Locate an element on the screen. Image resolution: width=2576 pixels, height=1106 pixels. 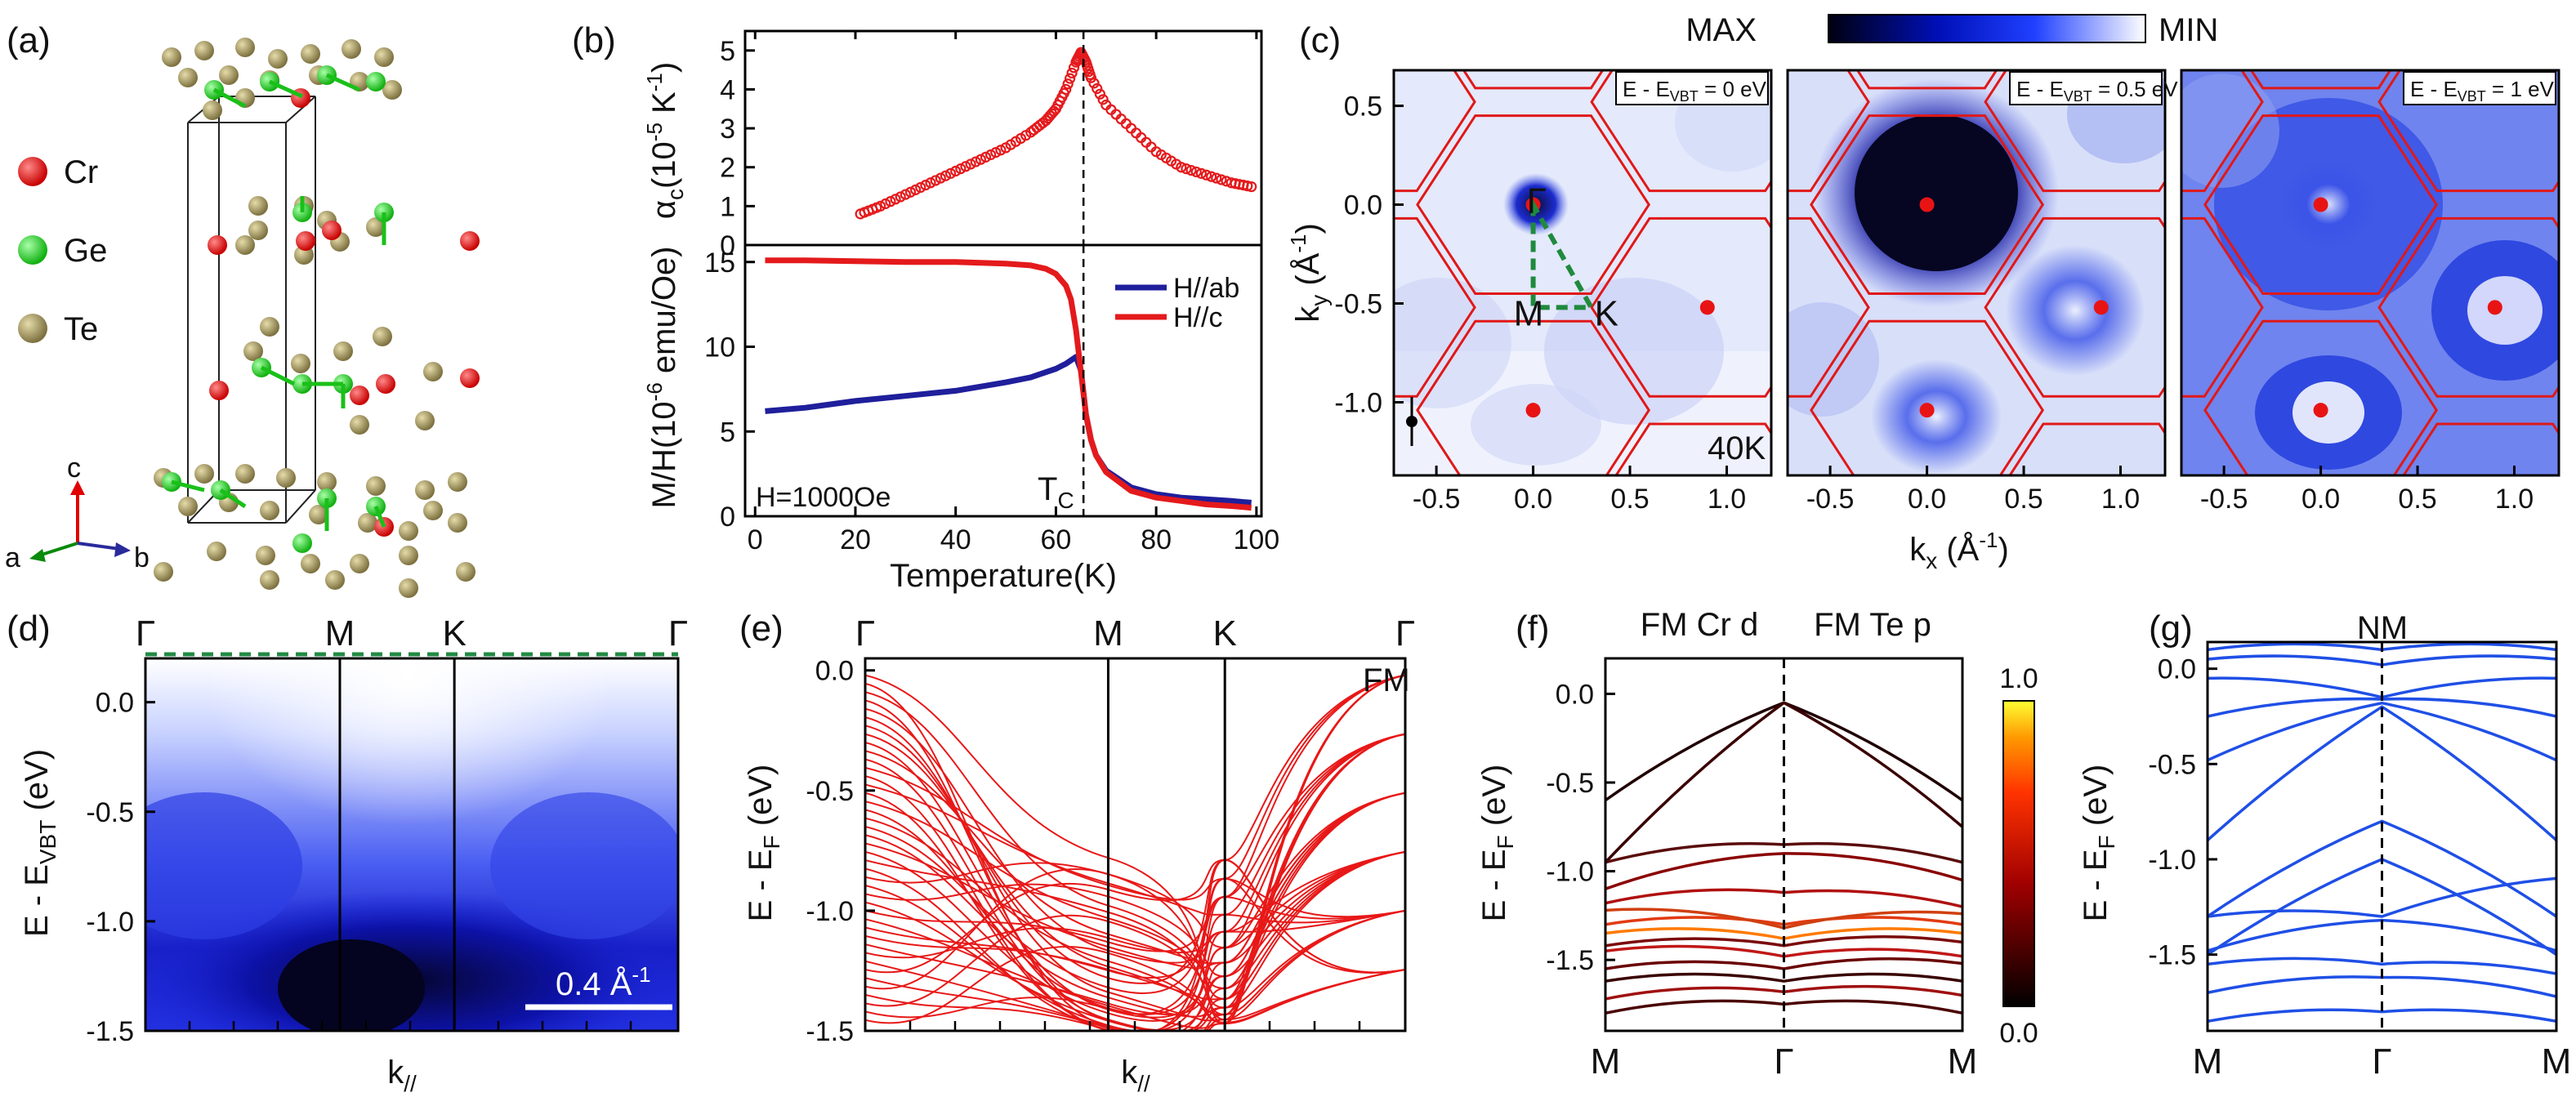
b-series-H//c is located at coordinates (1008, 384).